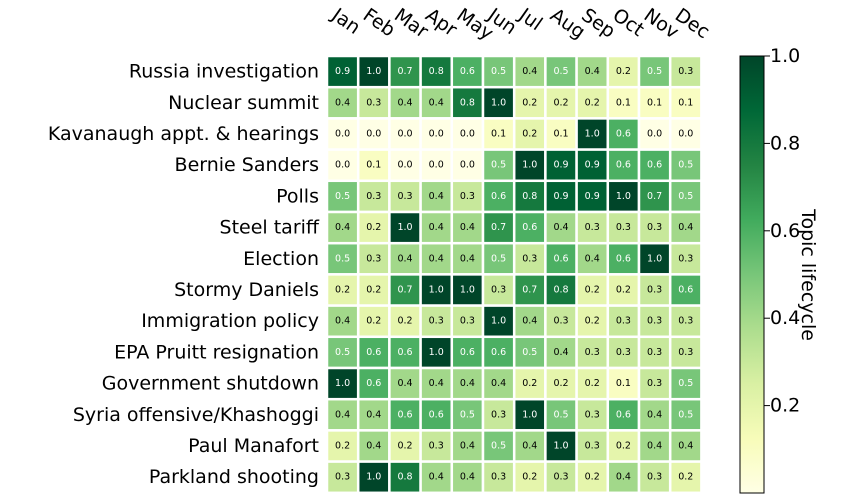 Image resolution: width=864 pixels, height=504 pixels. I want to click on y-tick-label: EPA Pruitt resignation, so click(216, 352).